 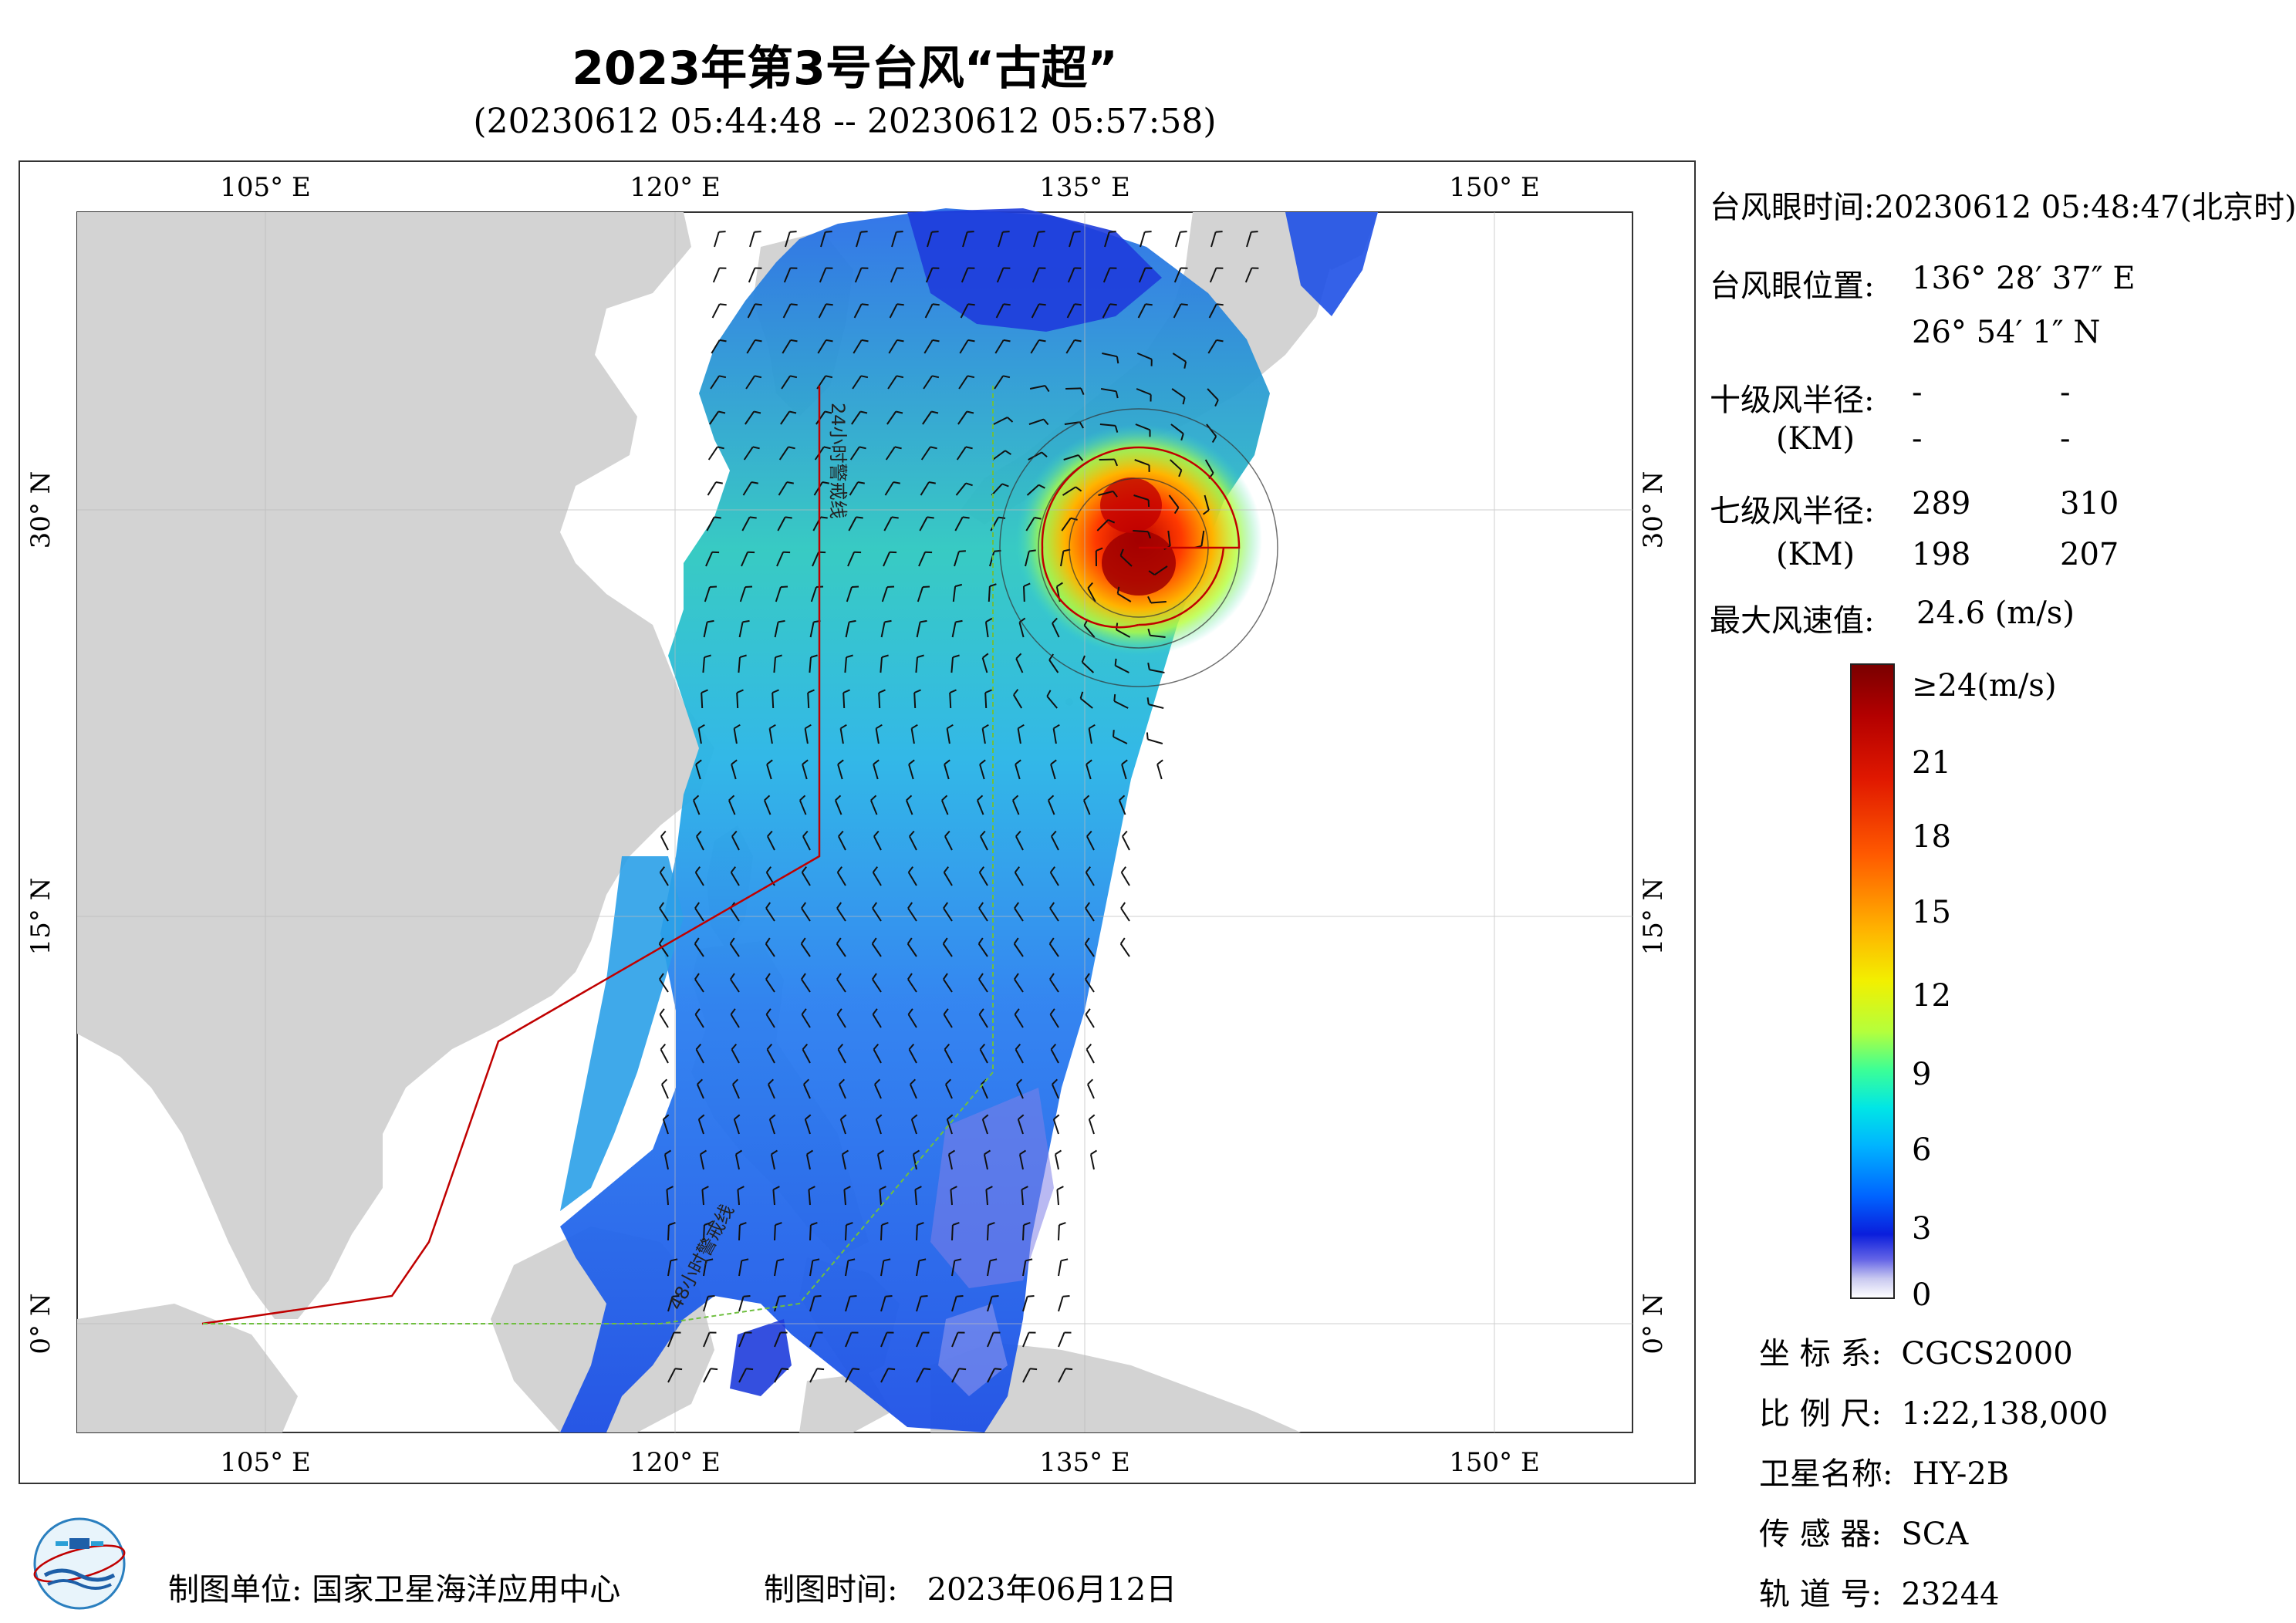 What do you see at coordinates (1084, 1462) in the screenshot?
I see `lon-tick-bottom: 135° E` at bounding box center [1084, 1462].